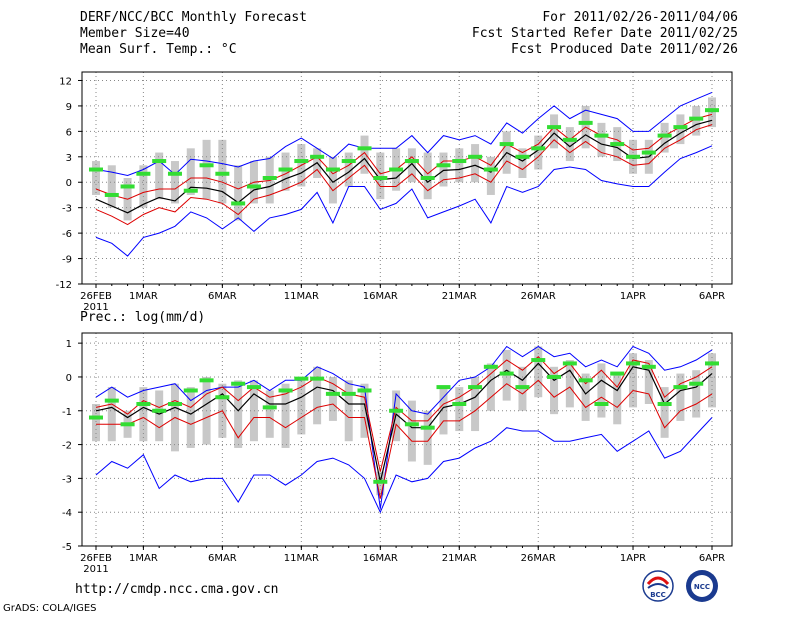 This screenshot has width=800, height=618. What do you see at coordinates (380, 558) in the screenshot?
I see `precip-xtick-label: 16MAR` at bounding box center [380, 558].